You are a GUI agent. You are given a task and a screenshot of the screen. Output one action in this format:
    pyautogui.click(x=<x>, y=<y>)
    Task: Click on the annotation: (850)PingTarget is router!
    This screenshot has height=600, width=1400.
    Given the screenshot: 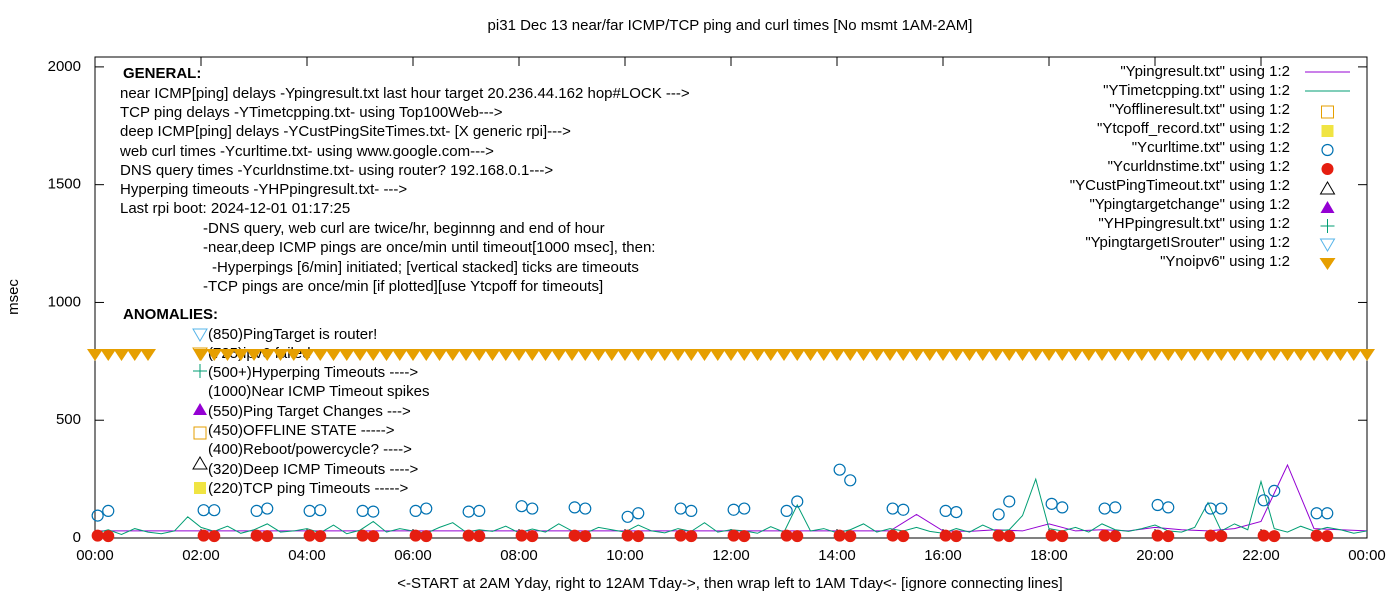 What is the action you would take?
    pyautogui.click(x=292, y=334)
    